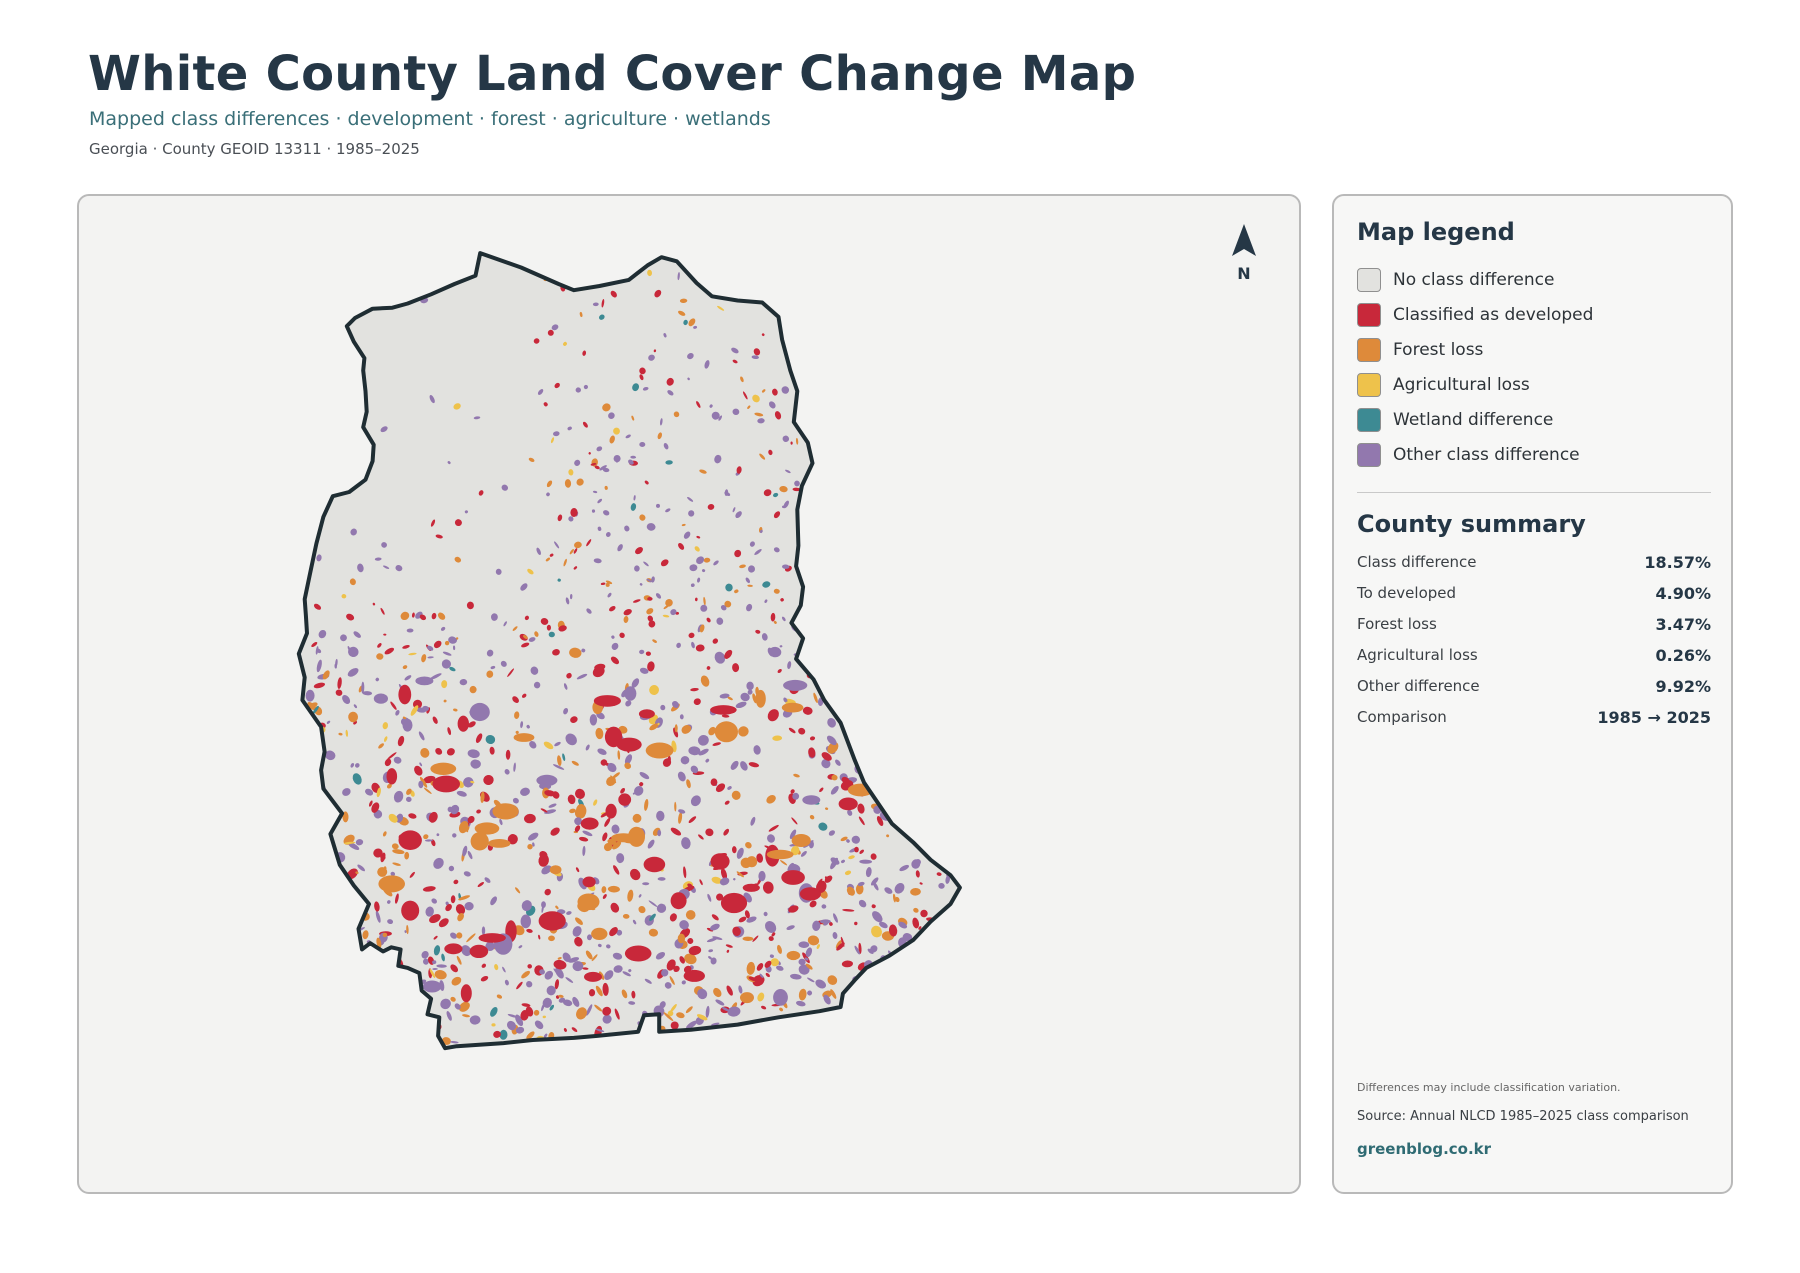 The image size is (1800, 1273). What do you see at coordinates (1424, 1149) in the screenshot?
I see `brand-link: greenblog.co.kr` at bounding box center [1424, 1149].